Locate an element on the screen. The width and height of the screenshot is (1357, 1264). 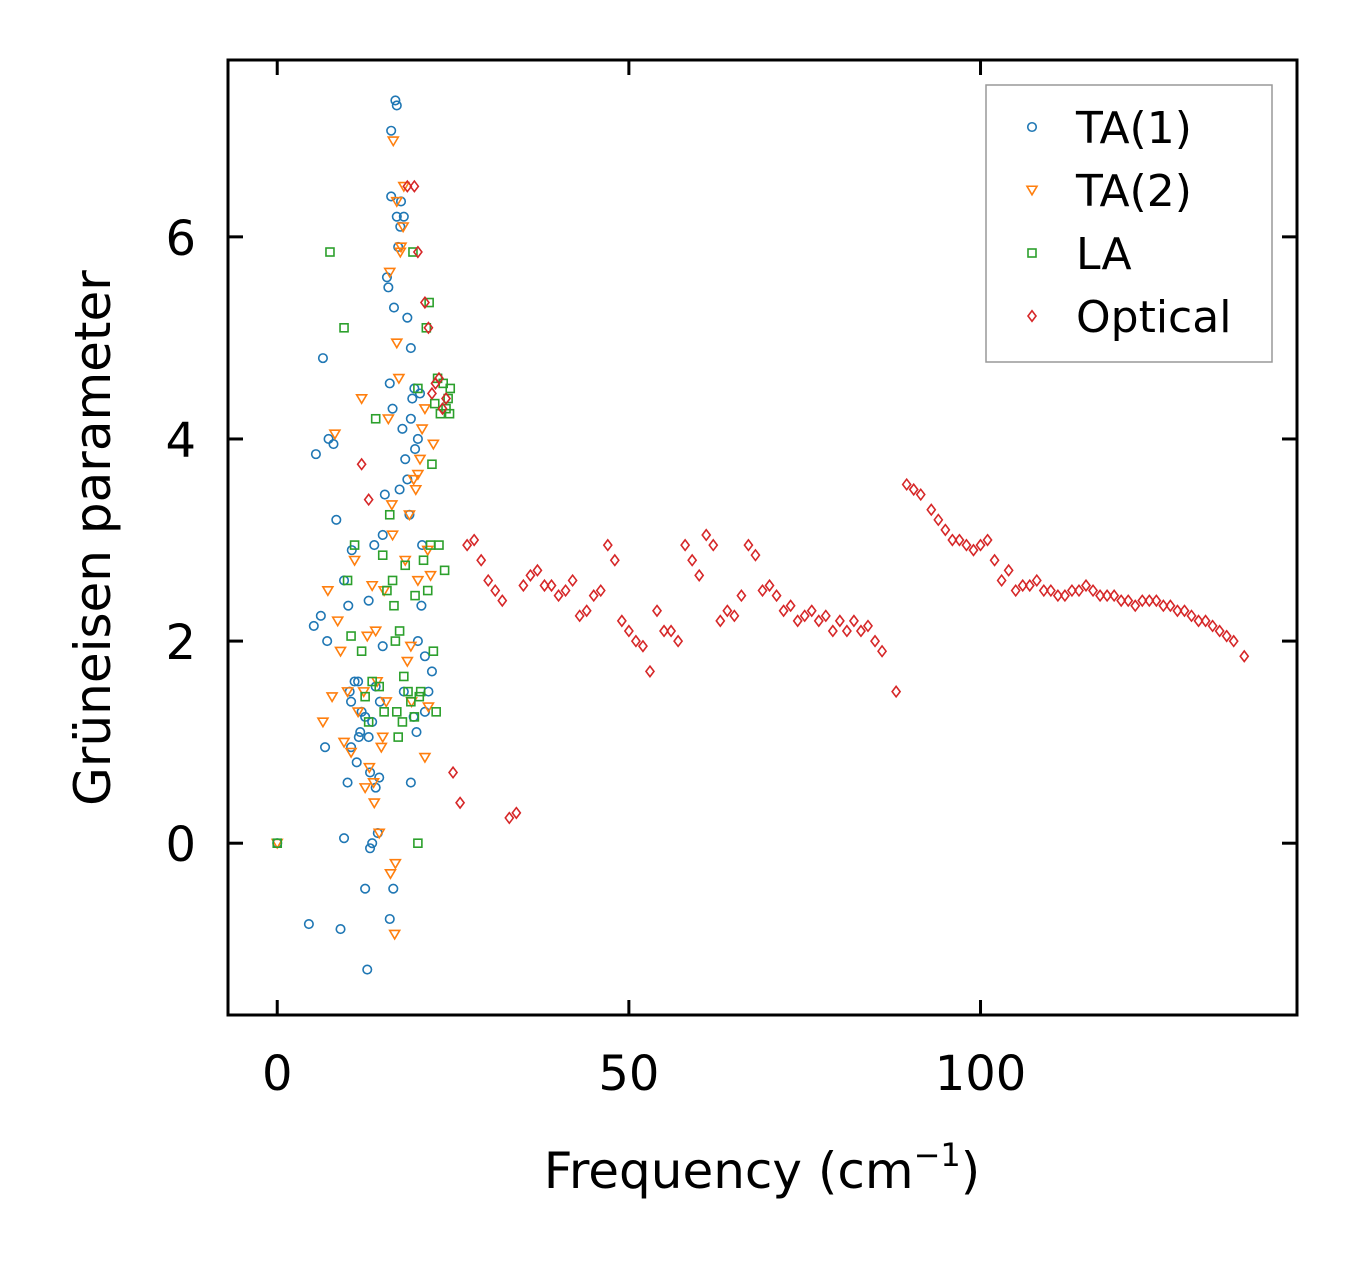
y-tick-label: 2 is located at coordinates (180, 643).